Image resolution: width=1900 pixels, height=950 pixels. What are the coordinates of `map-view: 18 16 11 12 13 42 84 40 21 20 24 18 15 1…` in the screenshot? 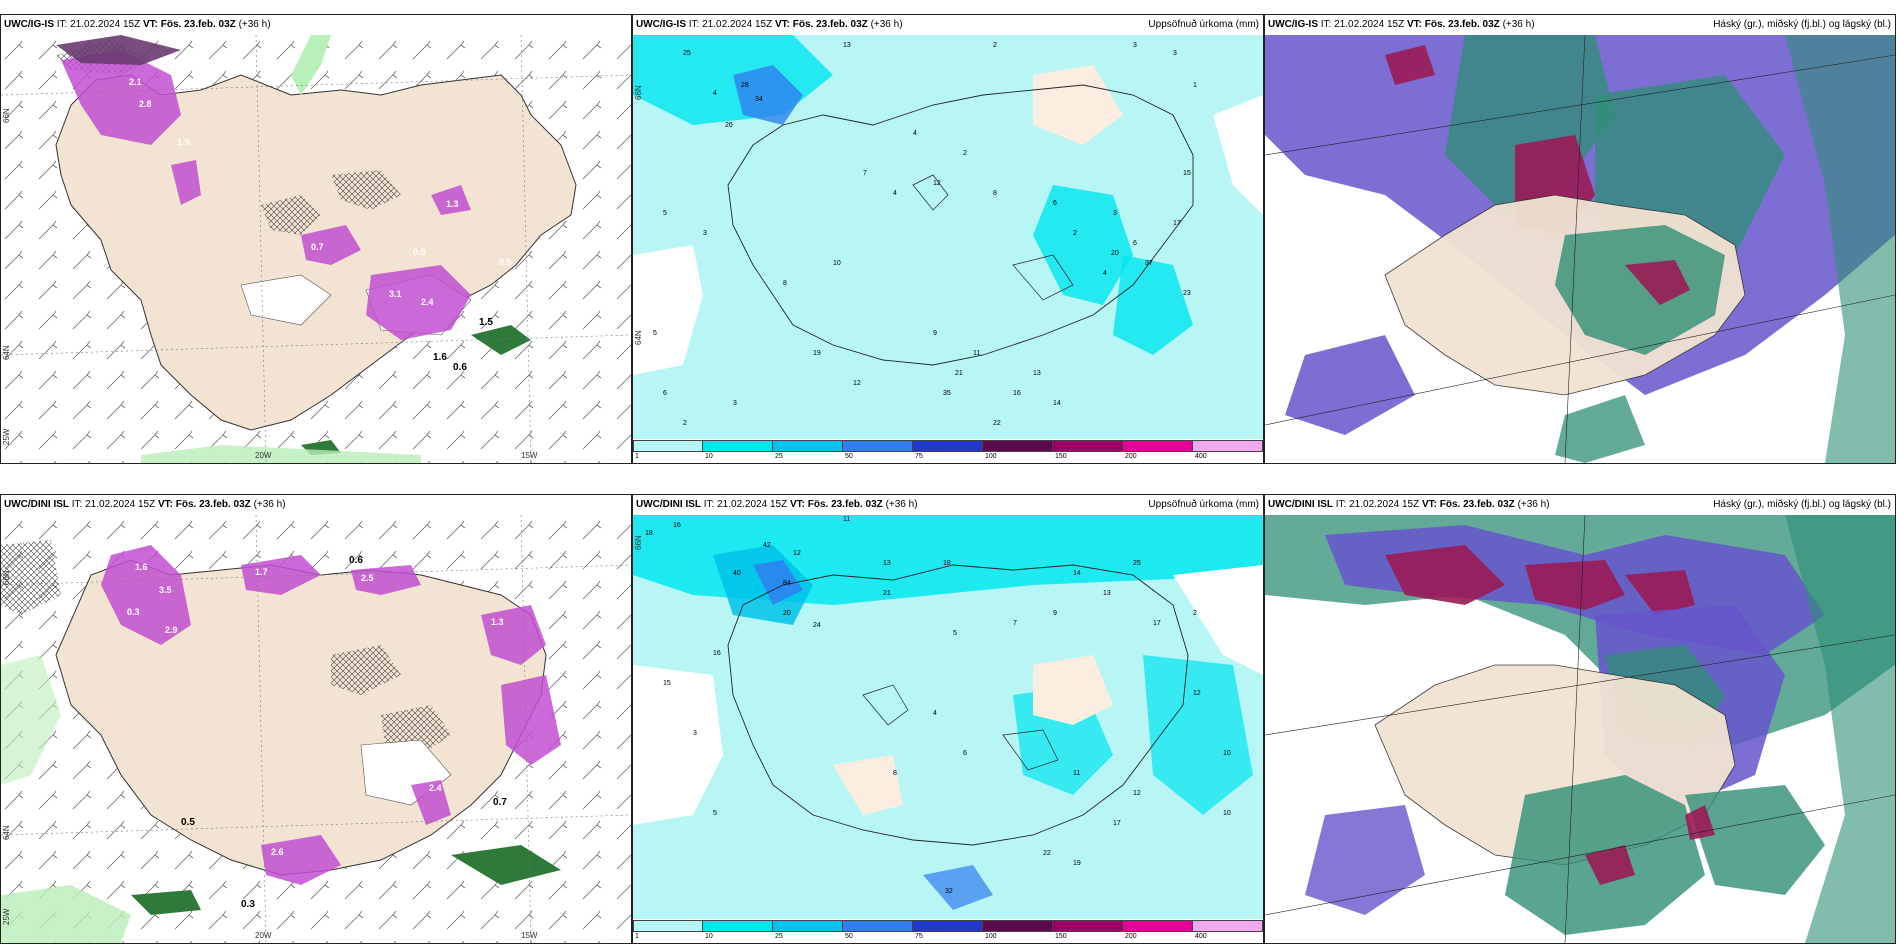 It's located at (948, 717).